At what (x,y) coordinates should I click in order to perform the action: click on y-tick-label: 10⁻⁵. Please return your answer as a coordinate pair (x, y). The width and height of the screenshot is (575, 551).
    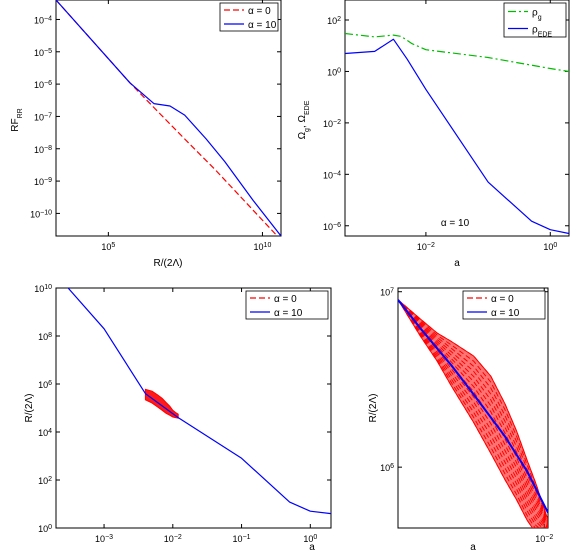
    Looking at the image, I should click on (43, 52).